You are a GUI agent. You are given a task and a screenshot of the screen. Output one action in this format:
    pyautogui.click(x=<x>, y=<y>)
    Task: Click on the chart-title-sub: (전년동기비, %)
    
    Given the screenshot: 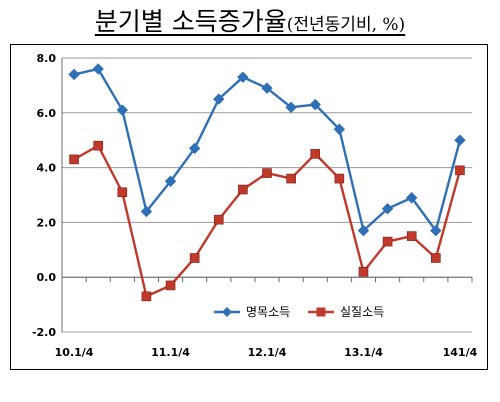 What is the action you would take?
    pyautogui.click(x=346, y=25)
    